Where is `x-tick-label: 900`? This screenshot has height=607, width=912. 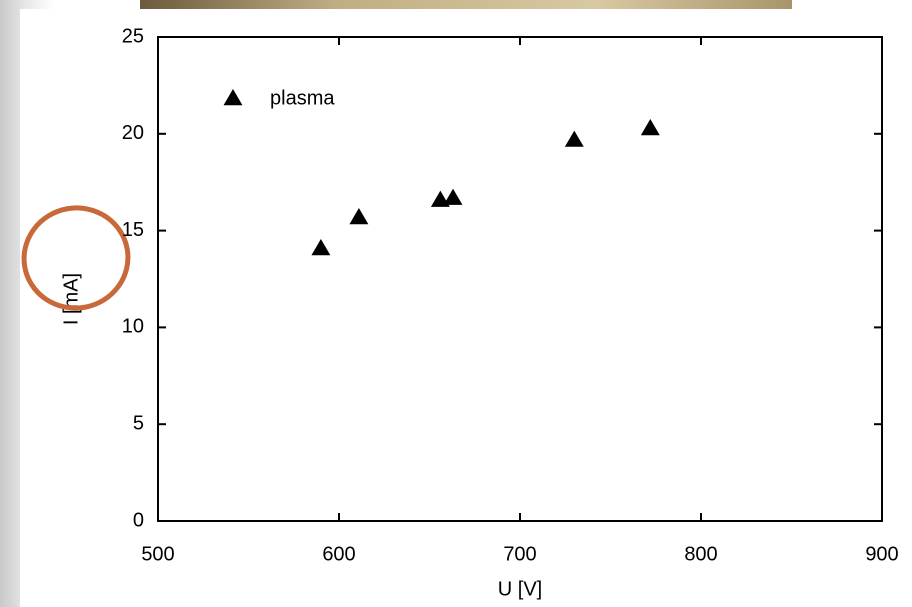
x-tick-label: 900 is located at coordinates (881, 554).